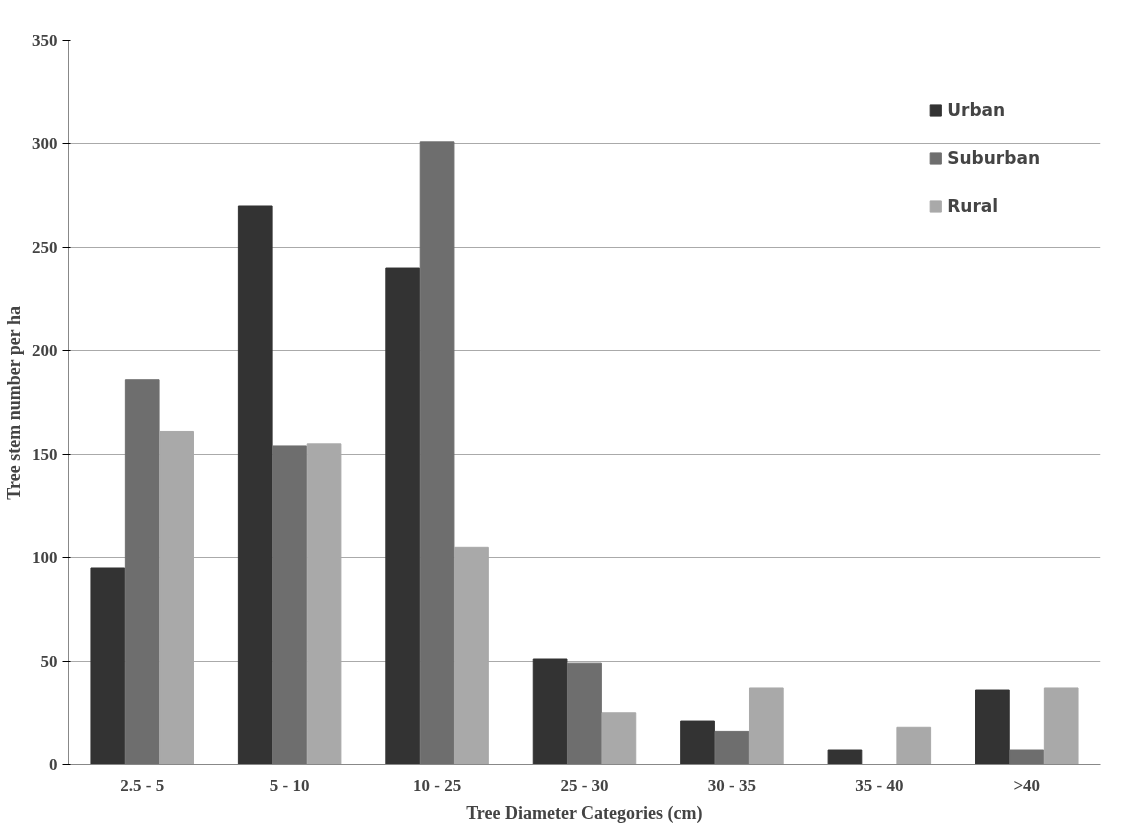 The image size is (1140, 835). I want to click on y-axis-title: Tree stem number per ha, so click(14, 402).